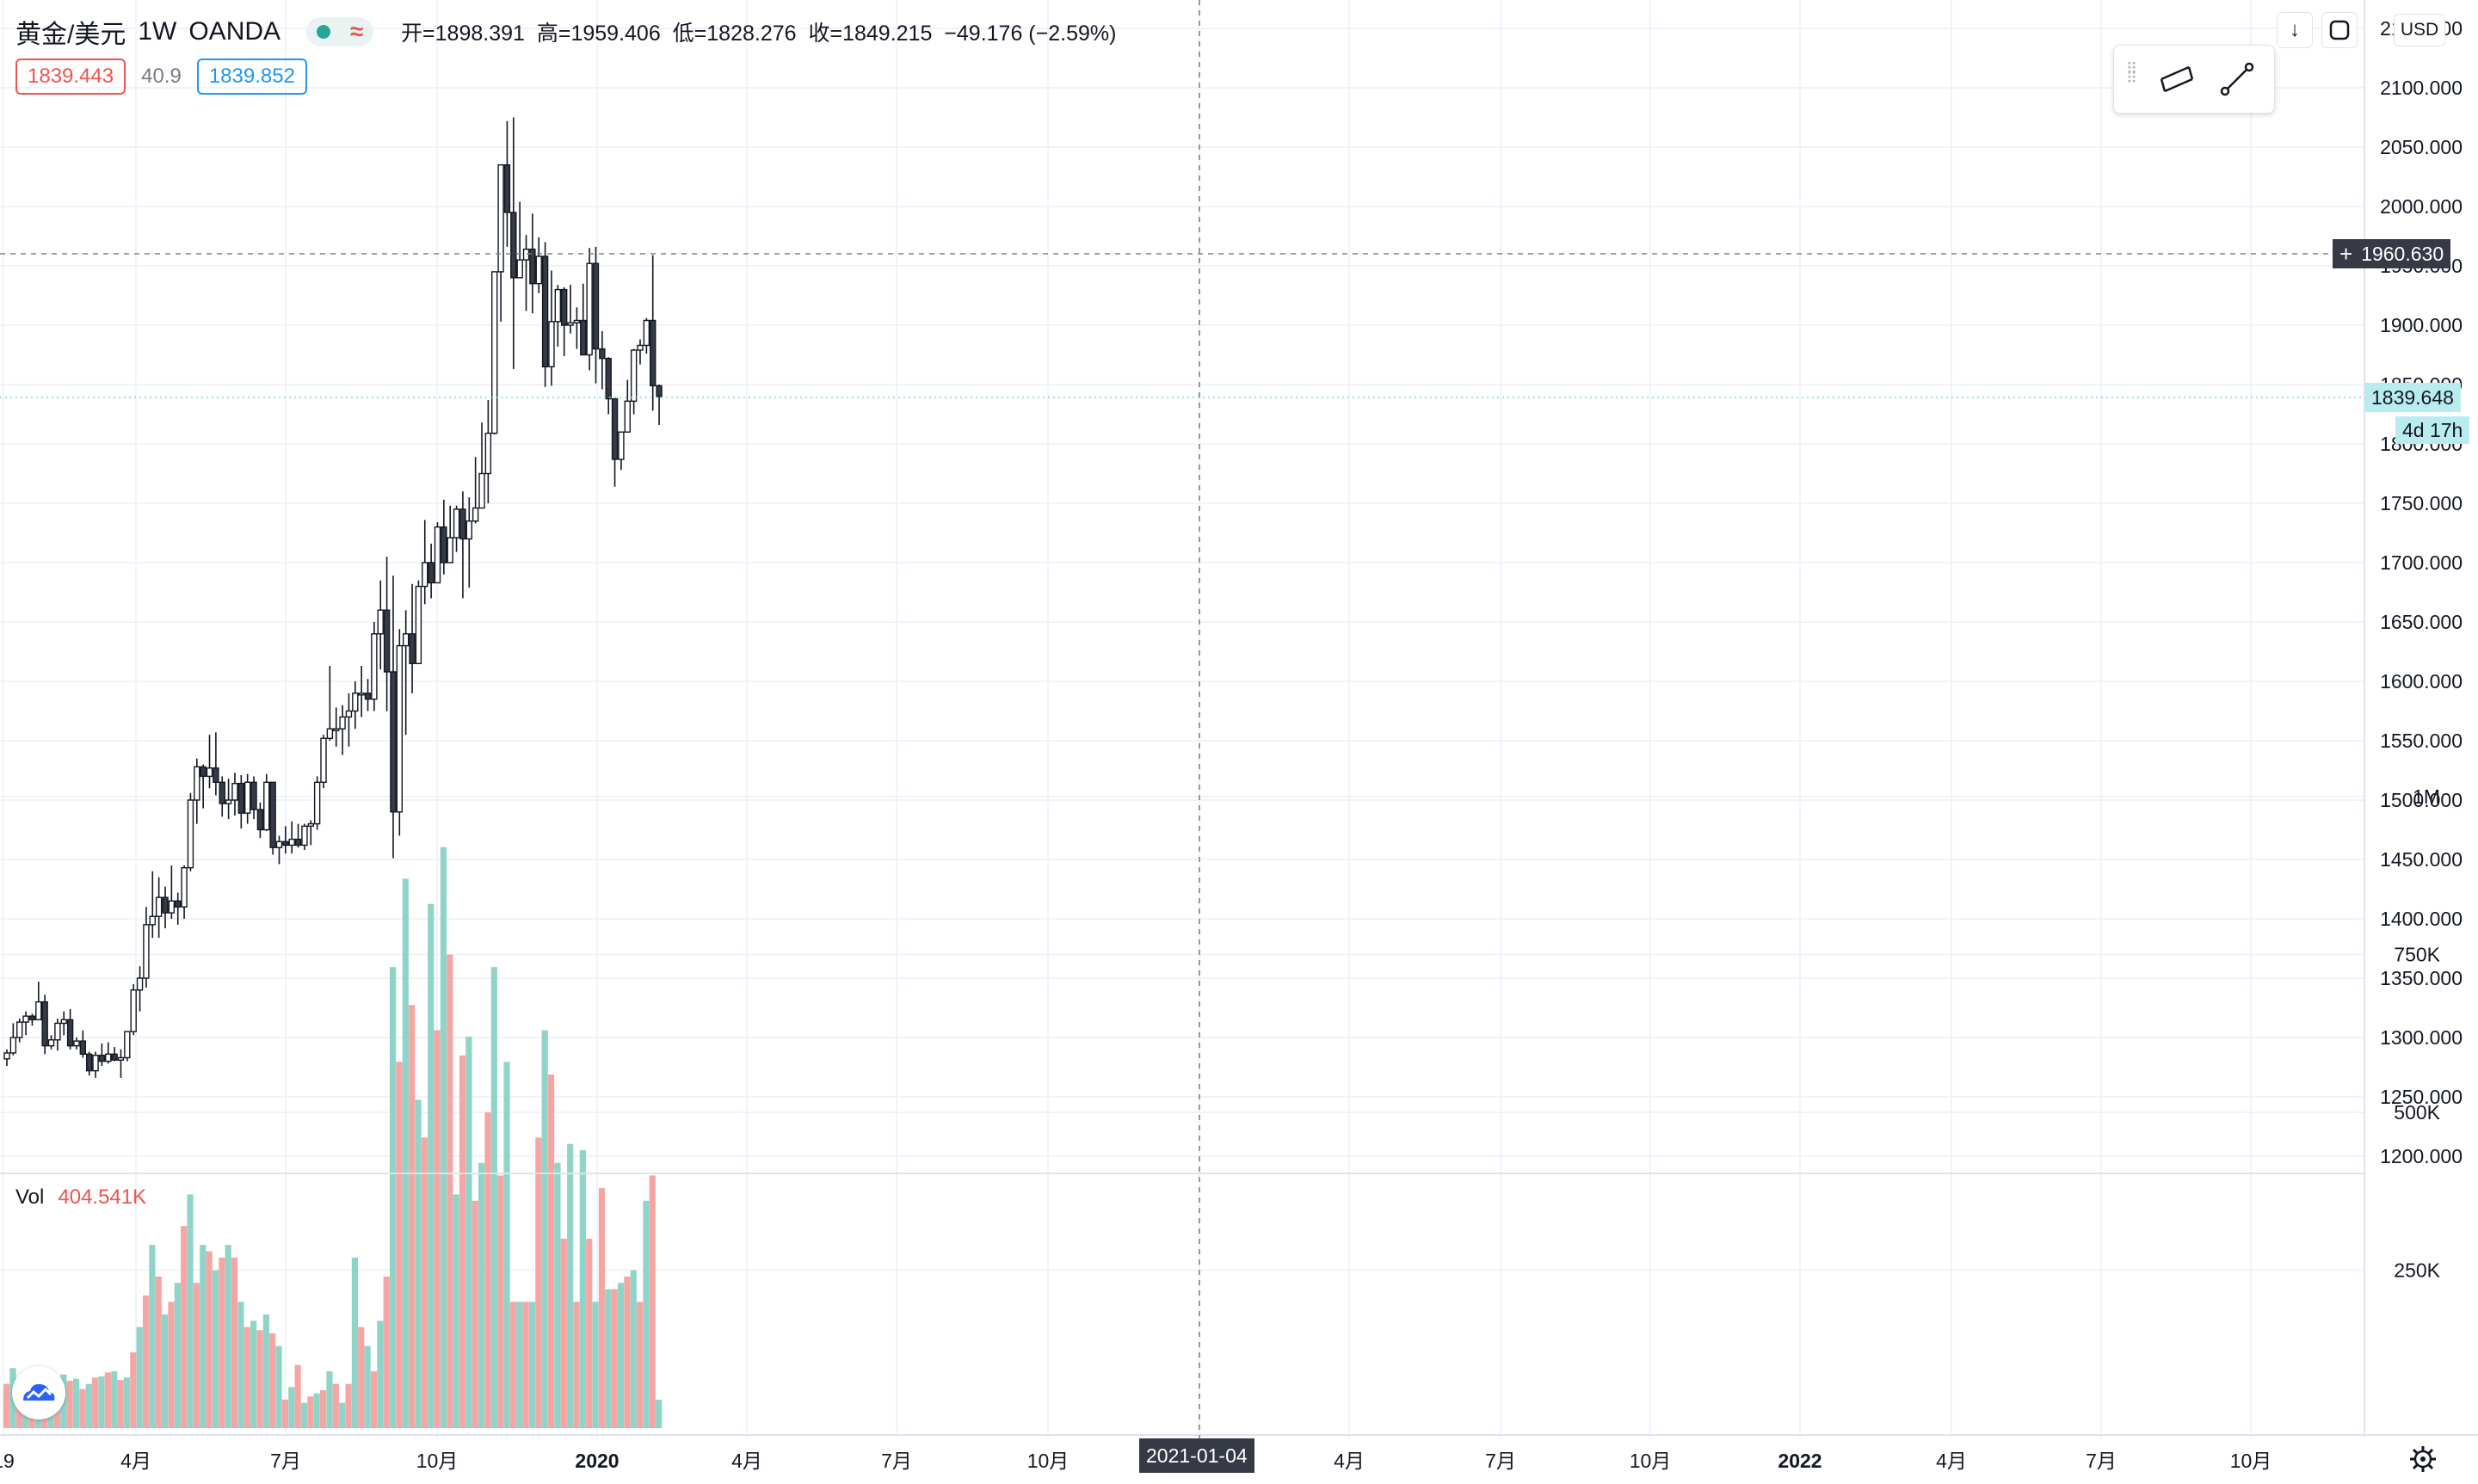  What do you see at coordinates (2417, 955) in the screenshot?
I see `volume-tick-label: 750K` at bounding box center [2417, 955].